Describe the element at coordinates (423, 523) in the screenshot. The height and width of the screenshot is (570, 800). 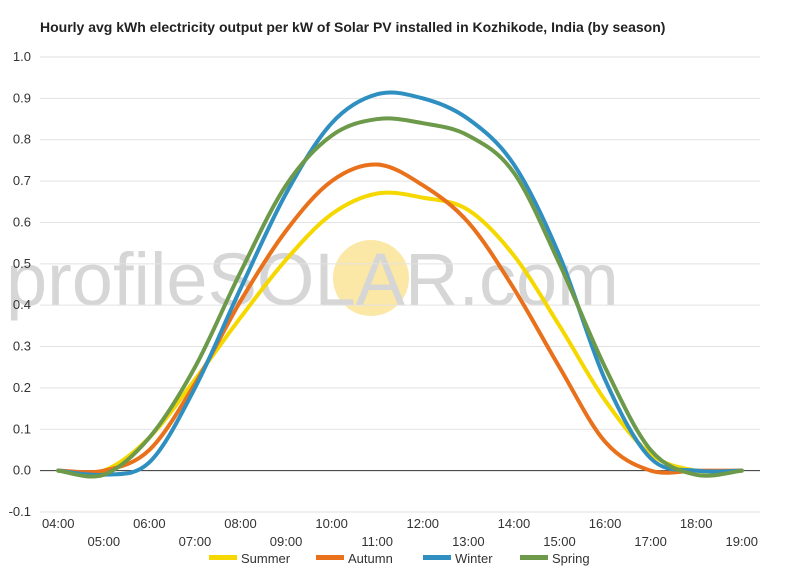
I see `x-tick-label: 12:00` at that location.